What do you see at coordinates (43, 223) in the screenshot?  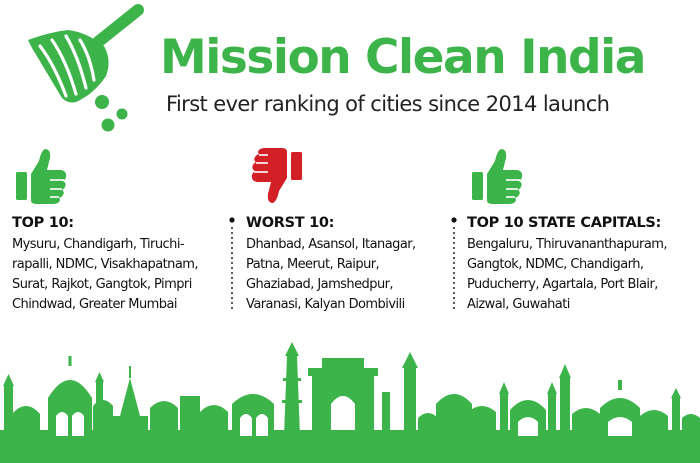 I see `top10-heading: TOP 10:` at bounding box center [43, 223].